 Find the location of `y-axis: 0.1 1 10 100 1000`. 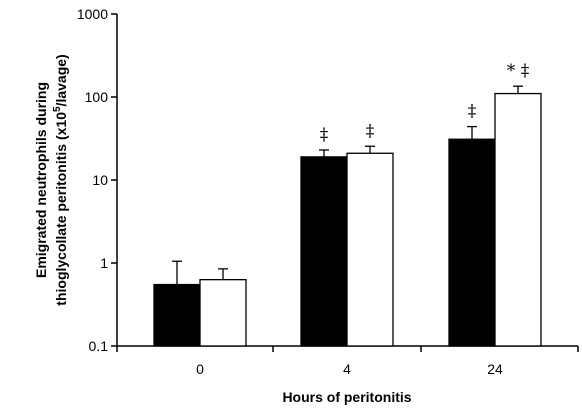

y-axis: 0.1 1 10 100 1000 is located at coordinates (97, 180).